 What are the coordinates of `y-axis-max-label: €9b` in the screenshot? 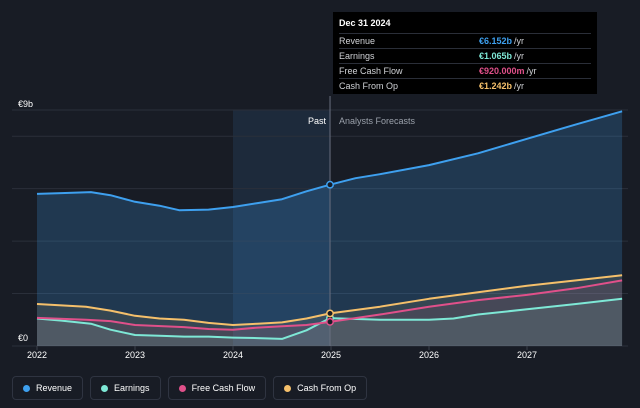 It's located at (26, 104).